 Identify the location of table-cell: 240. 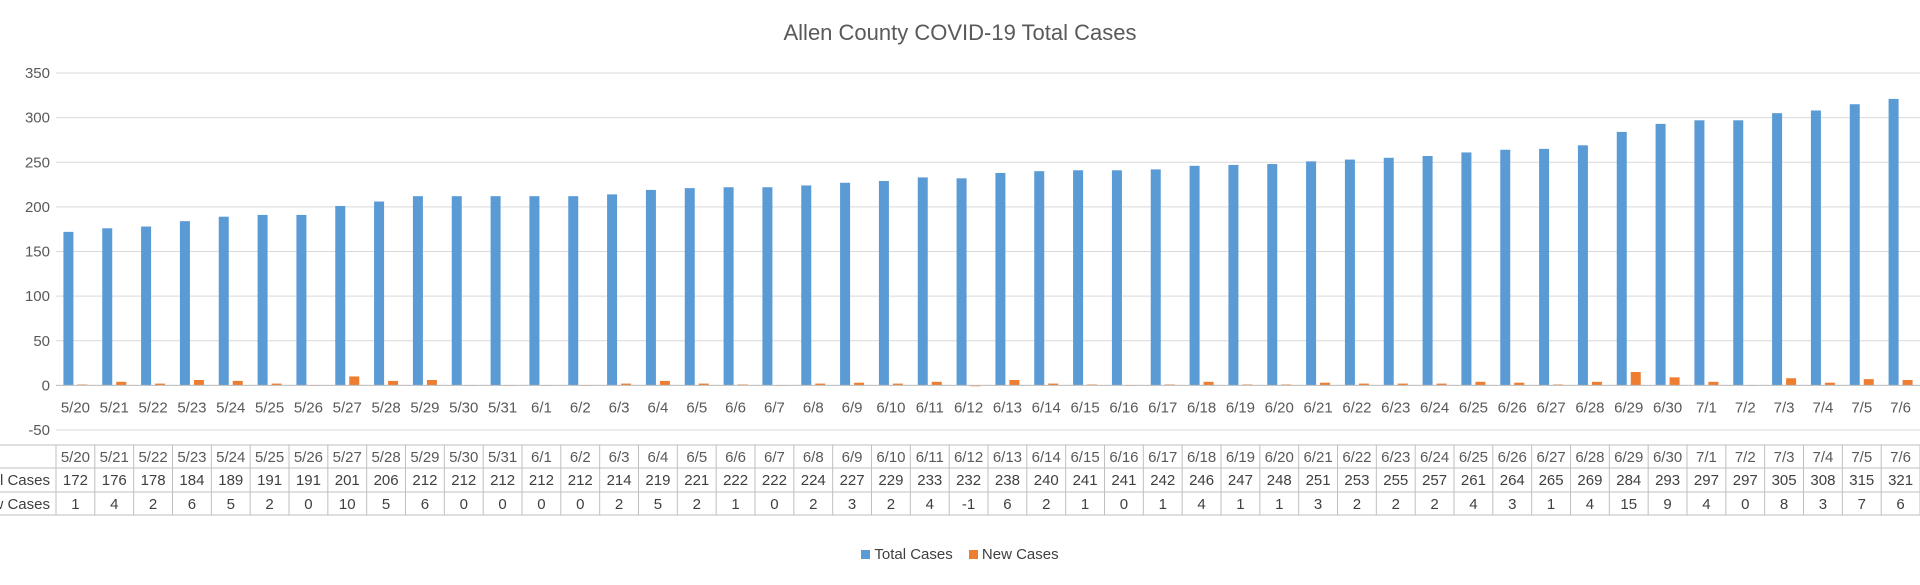
(1046, 480).